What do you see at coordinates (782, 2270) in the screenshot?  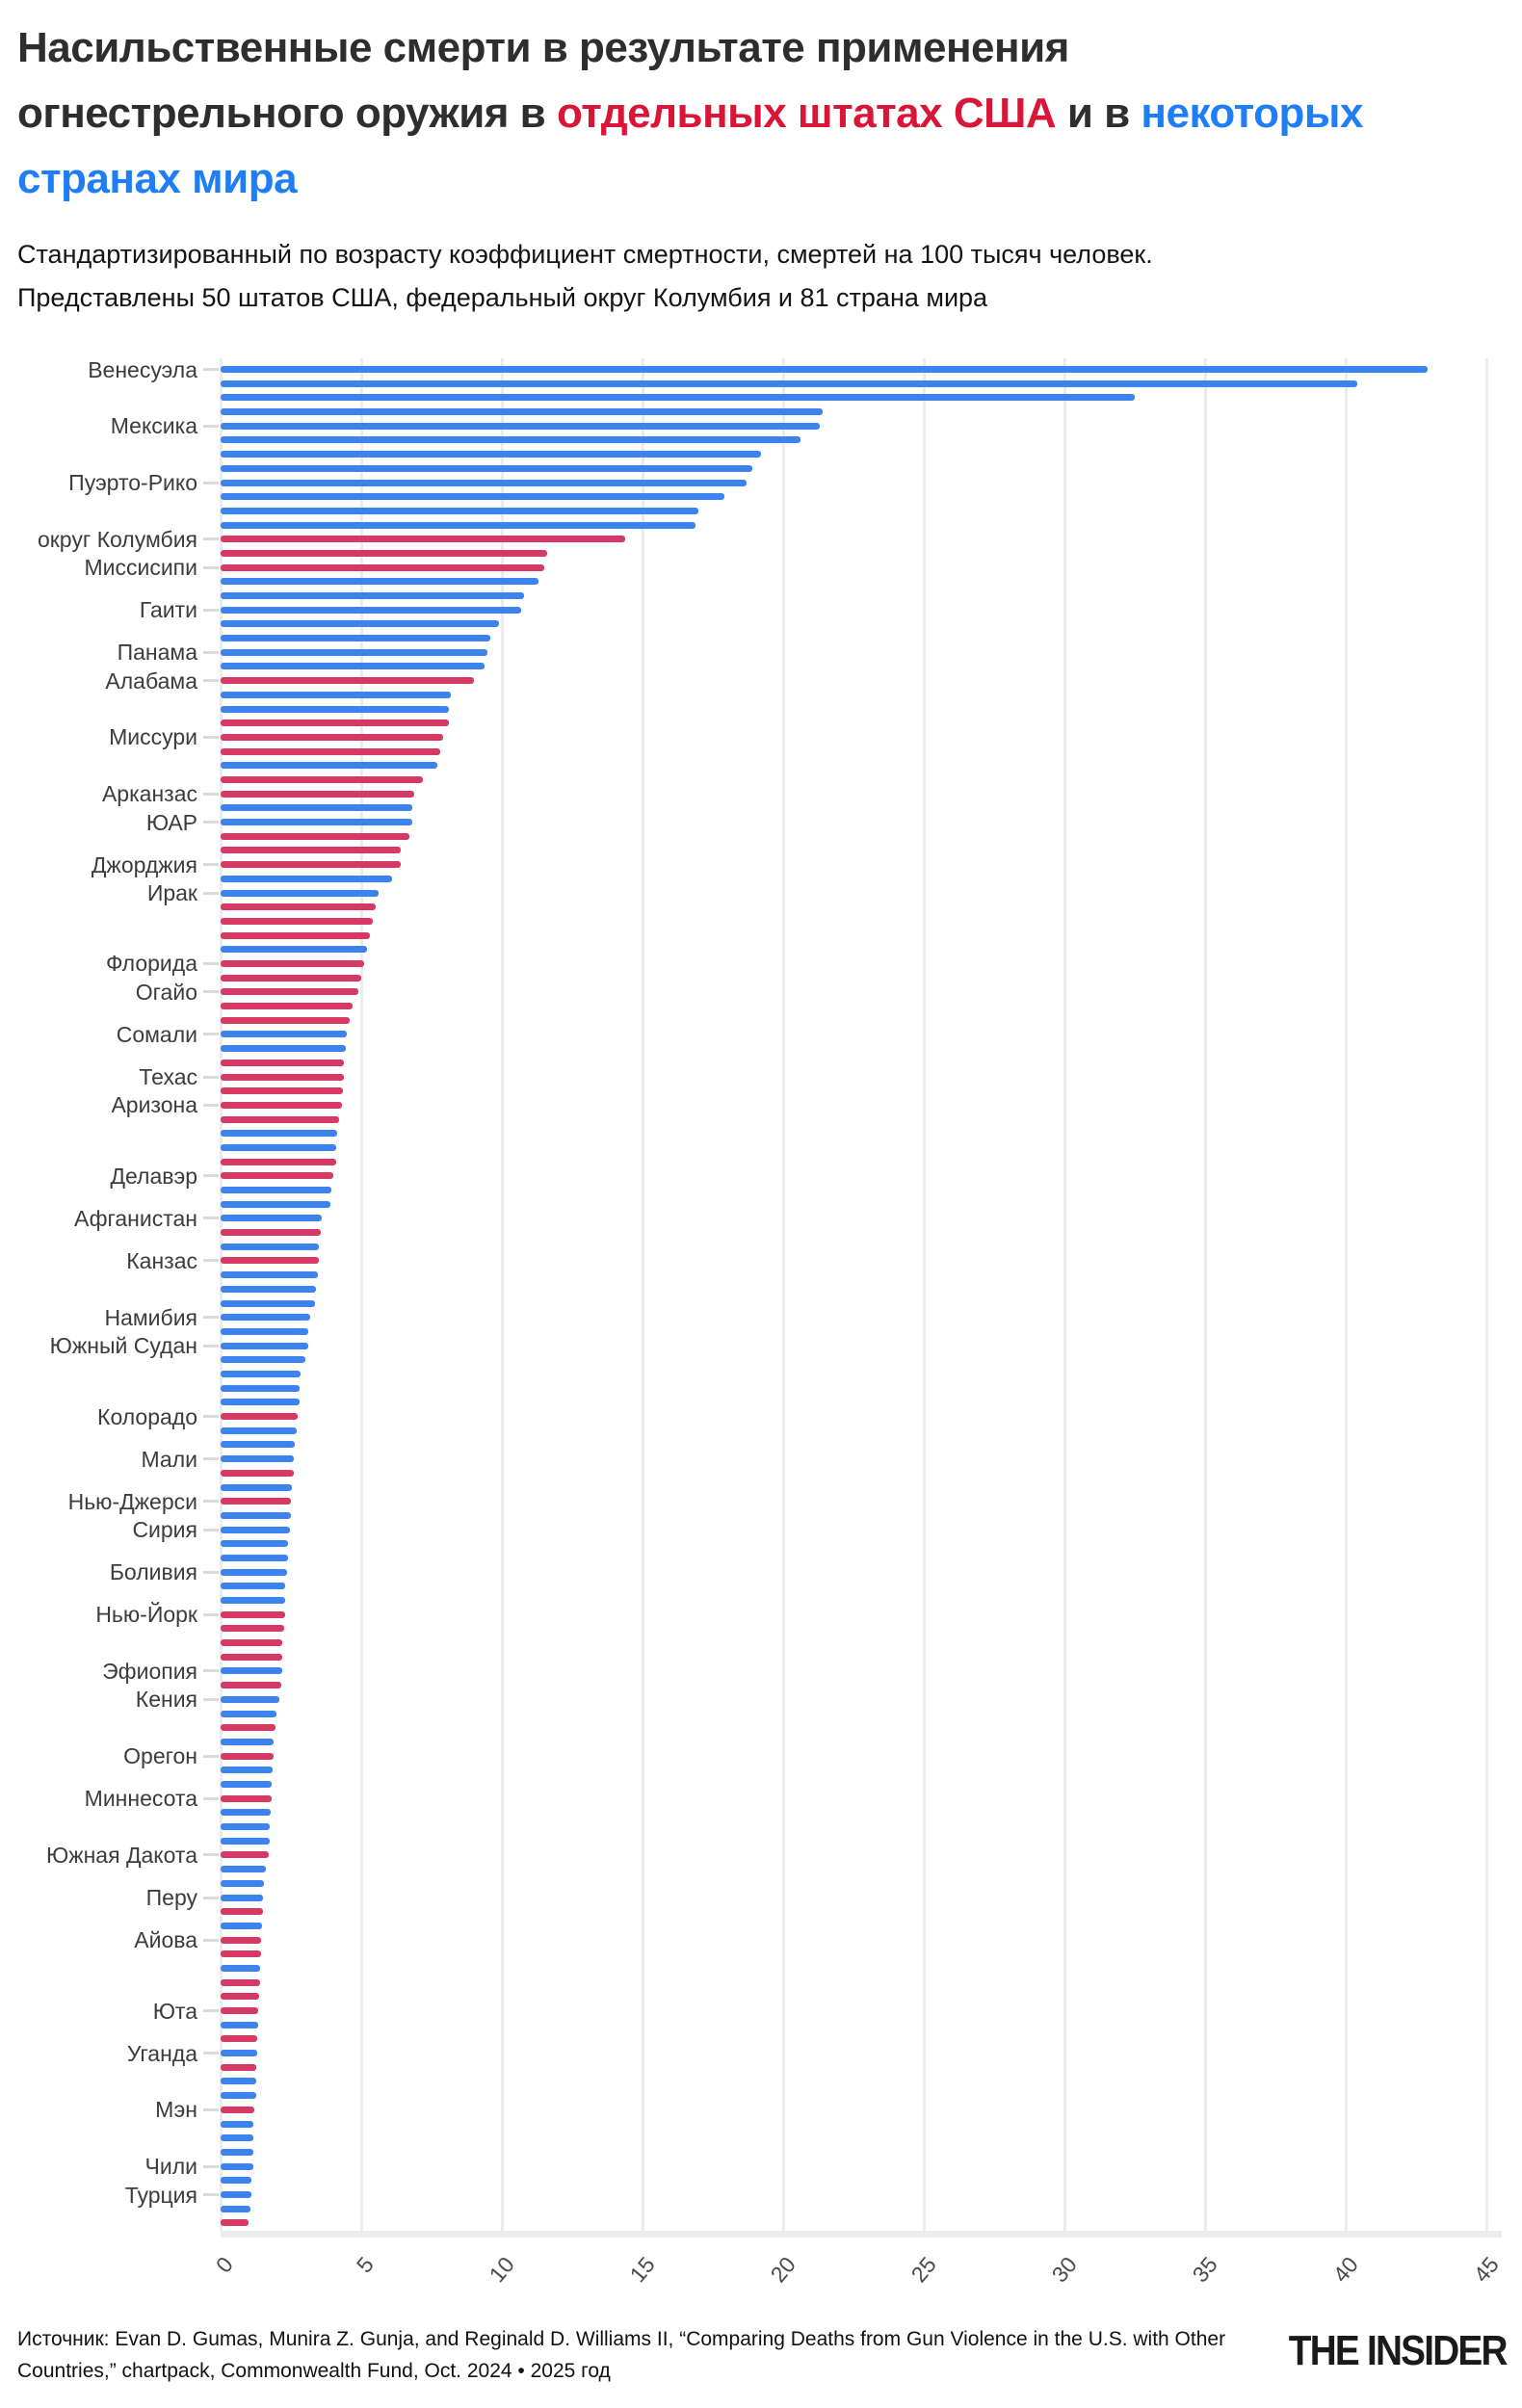 I see `x-axis-tick-label: 20` at bounding box center [782, 2270].